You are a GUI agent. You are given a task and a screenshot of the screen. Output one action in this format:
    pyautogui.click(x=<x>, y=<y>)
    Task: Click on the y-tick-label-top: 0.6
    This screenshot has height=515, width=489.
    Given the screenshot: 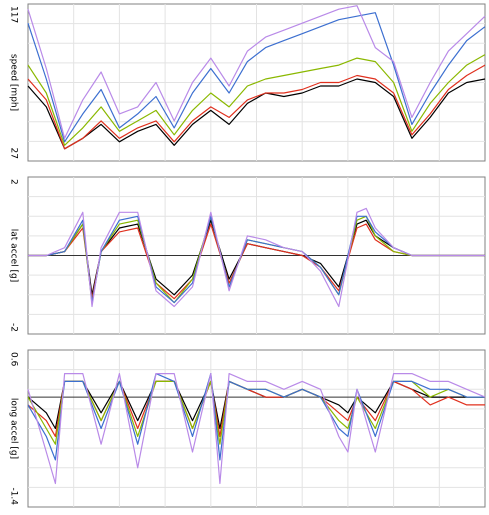 What is the action you would take?
    pyautogui.click(x=14, y=359)
    